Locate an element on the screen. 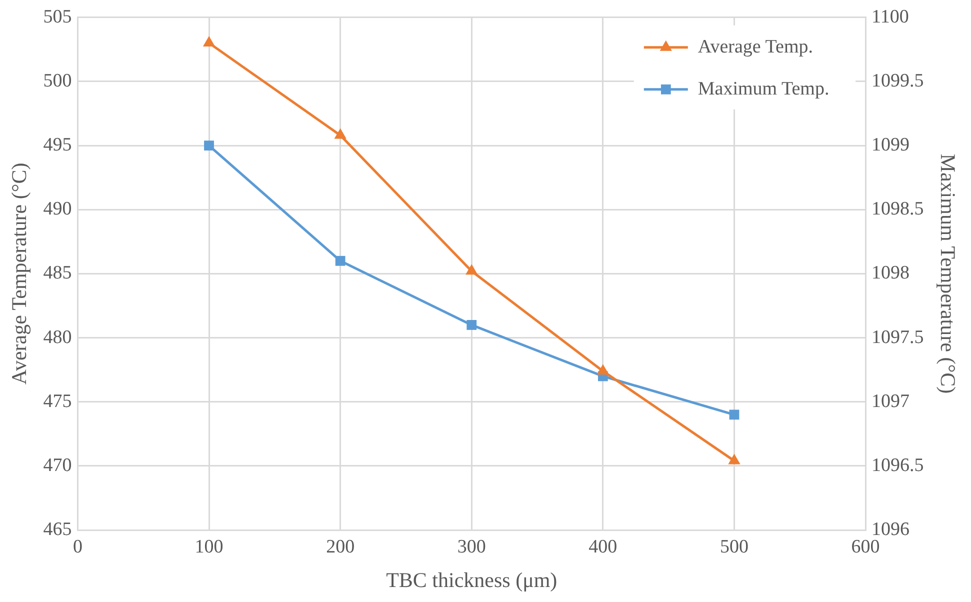  y2-tick-label: 1098.5 is located at coordinates (898, 209).